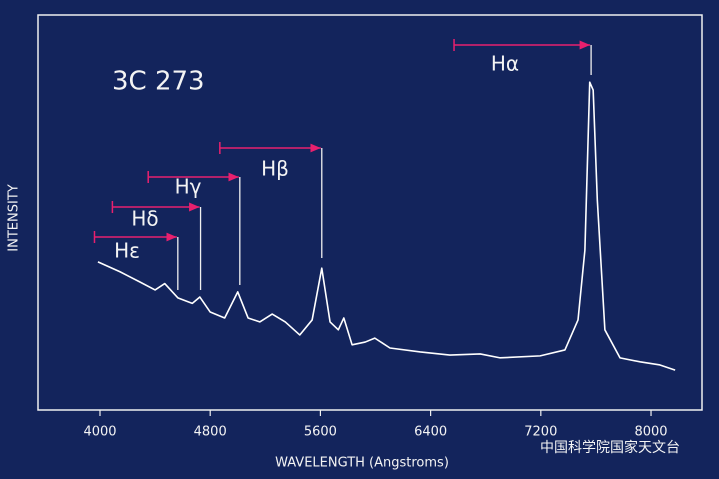  Describe the element at coordinates (99, 432) in the screenshot. I see `x-tick-label: 4000` at that location.